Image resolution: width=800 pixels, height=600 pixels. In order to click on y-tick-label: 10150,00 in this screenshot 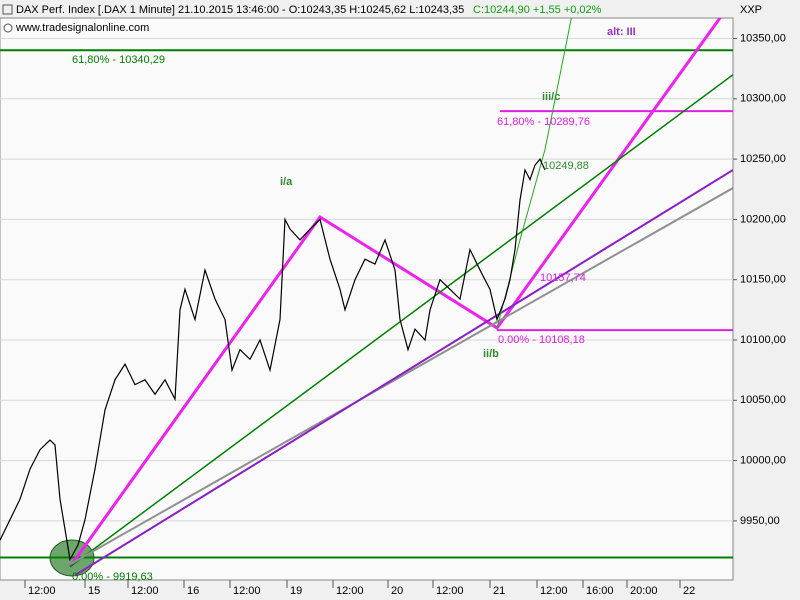, I will do `click(763, 280)`.